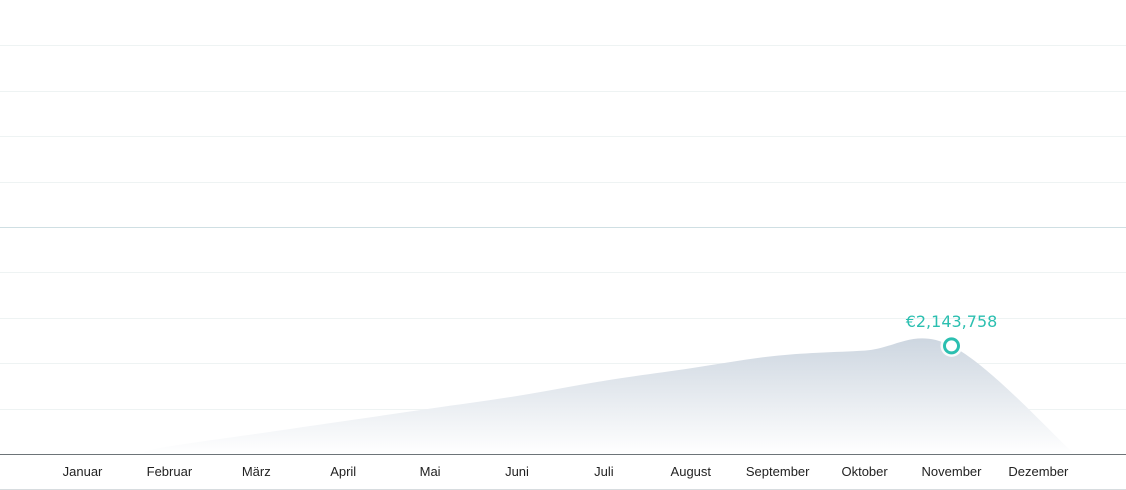  What do you see at coordinates (170, 471) in the screenshot?
I see `x-tick-label: Februar` at bounding box center [170, 471].